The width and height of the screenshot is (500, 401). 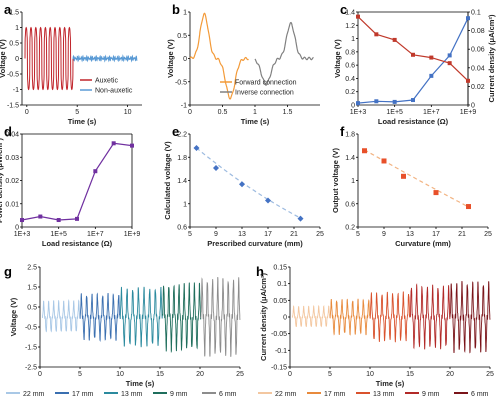 What do you see at coordinates (350, 66) in the screenshot?
I see `y-tick-label-c: 0.6` at bounding box center [350, 66].